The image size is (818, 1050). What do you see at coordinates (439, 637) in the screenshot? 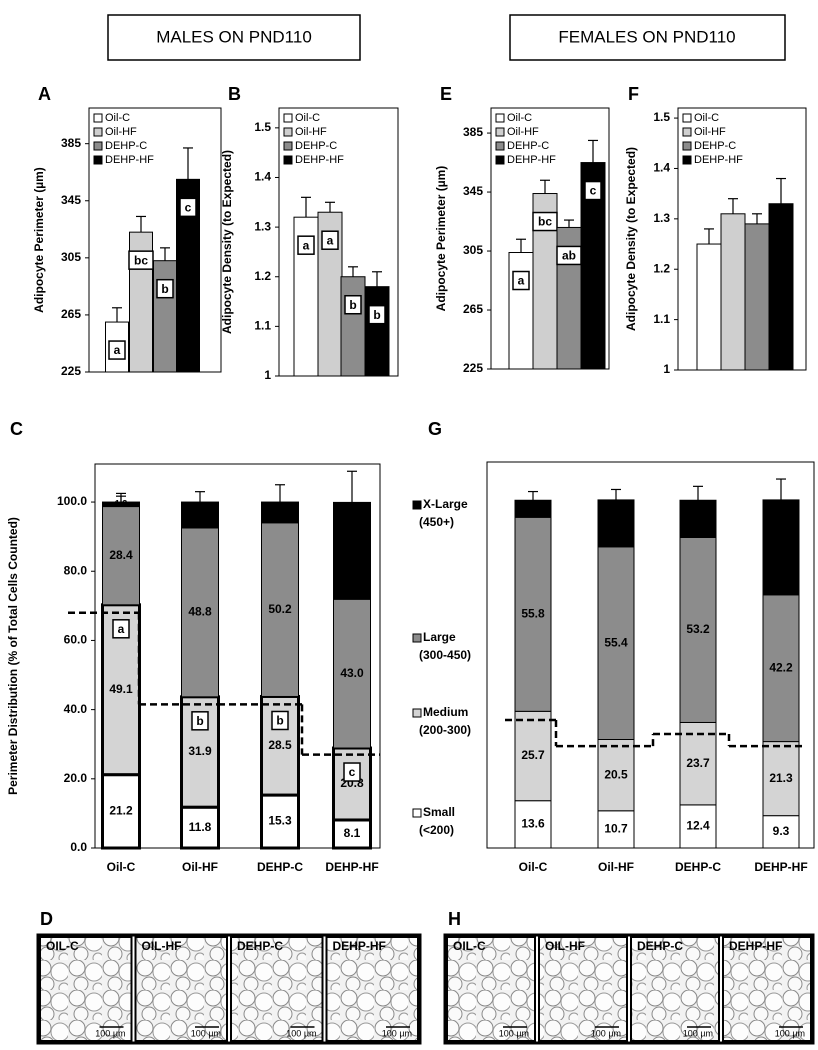
I see `legend-label: Large` at bounding box center [439, 637].